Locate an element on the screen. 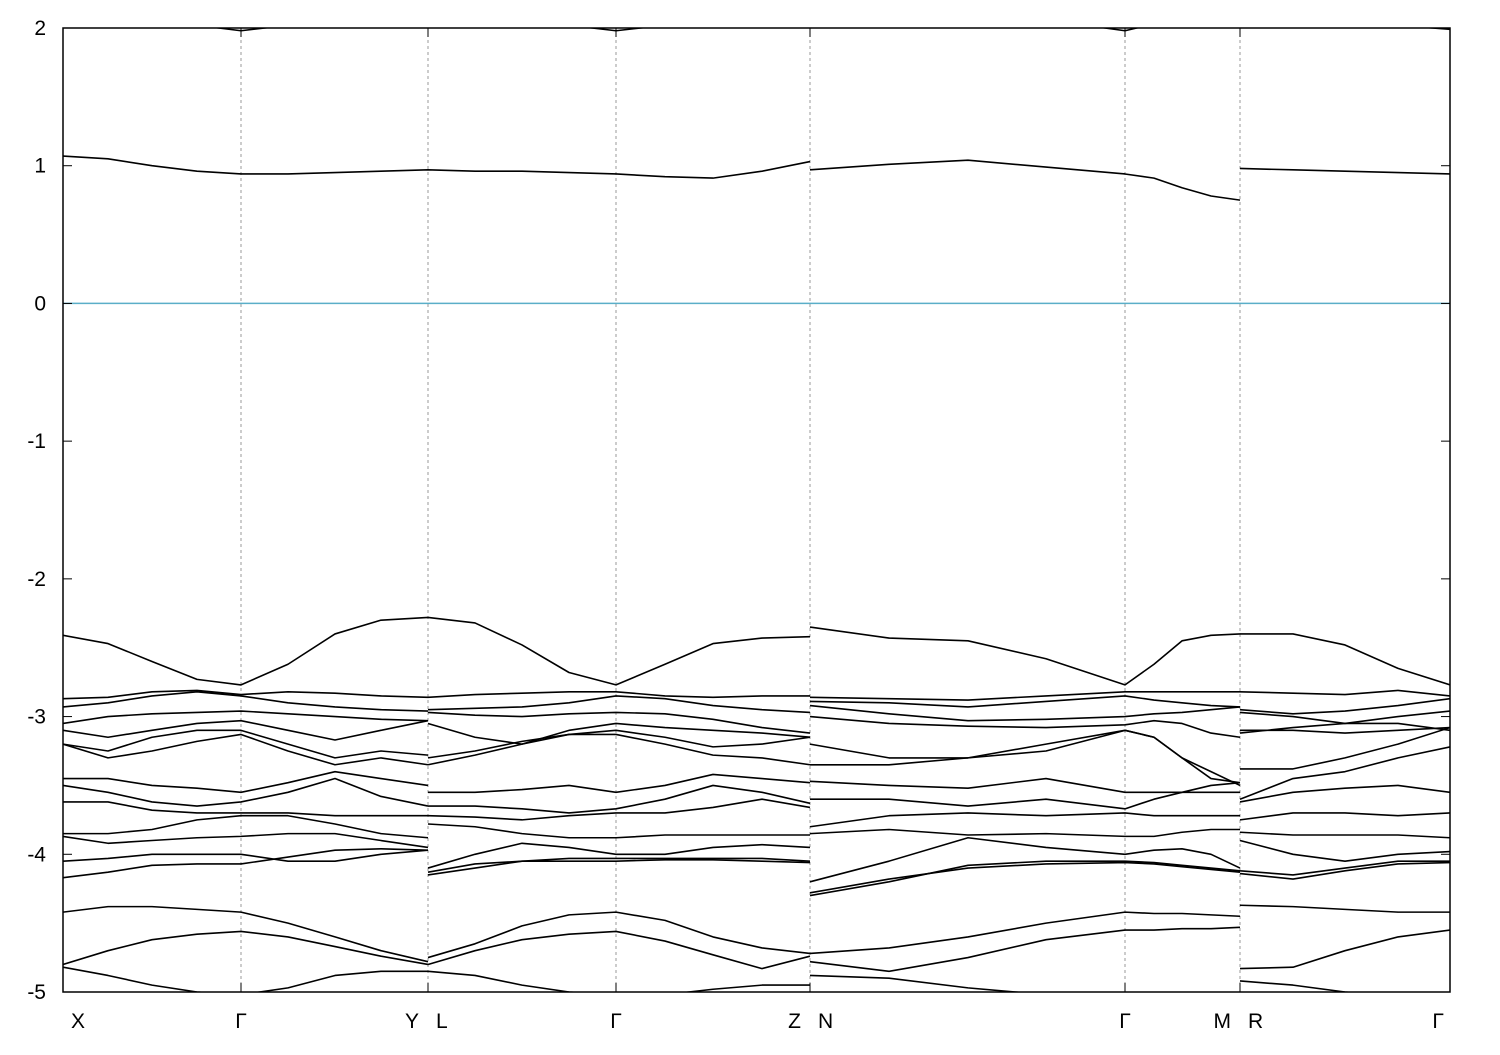 The width and height of the screenshot is (1500, 1055). x-tick-label: Z is located at coordinates (794, 1021).